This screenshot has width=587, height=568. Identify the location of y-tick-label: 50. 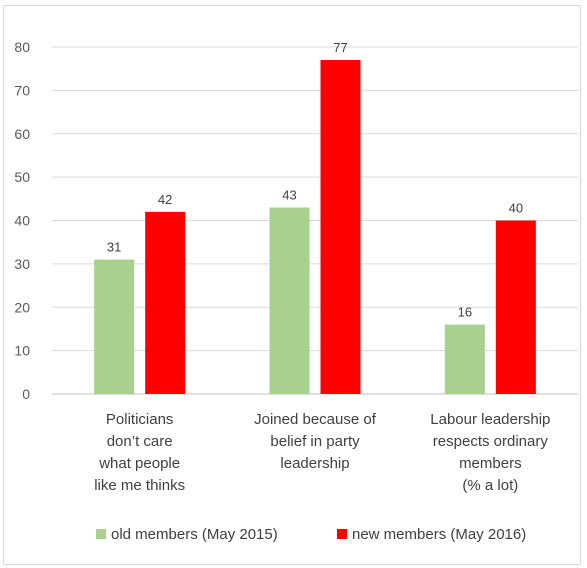
(22, 177).